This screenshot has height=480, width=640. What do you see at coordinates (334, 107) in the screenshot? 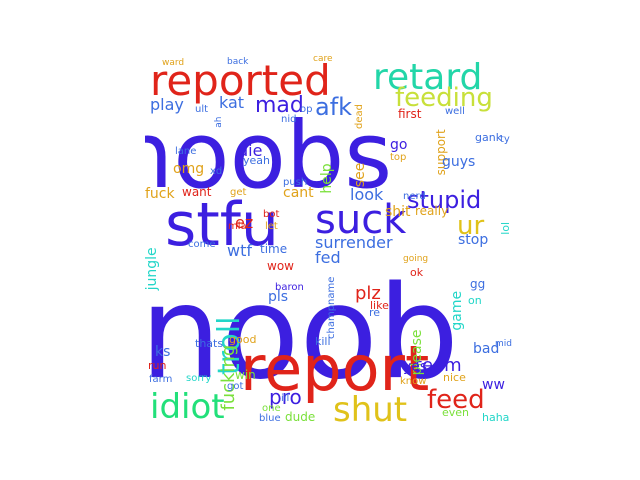
I see `word-afk: afk` at bounding box center [334, 107].